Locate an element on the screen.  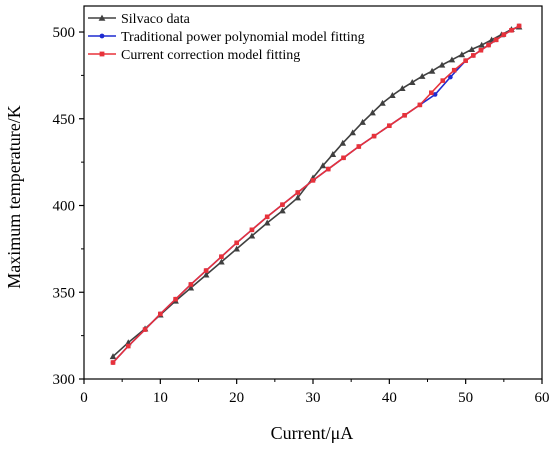
x-axis-title: Current/μA is located at coordinates (312, 433).